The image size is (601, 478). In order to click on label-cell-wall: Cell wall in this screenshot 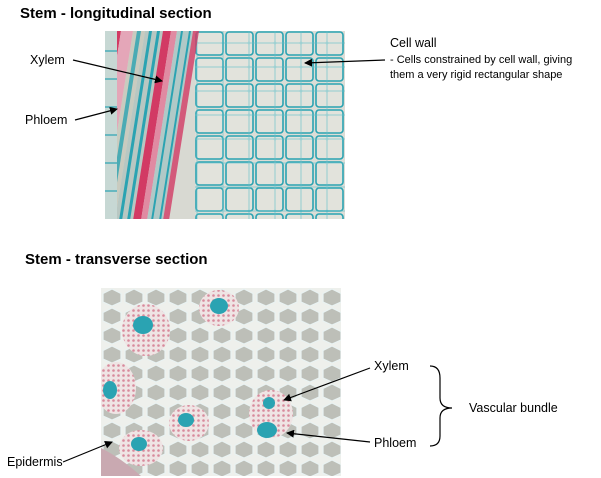, I will do `click(413, 43)`.